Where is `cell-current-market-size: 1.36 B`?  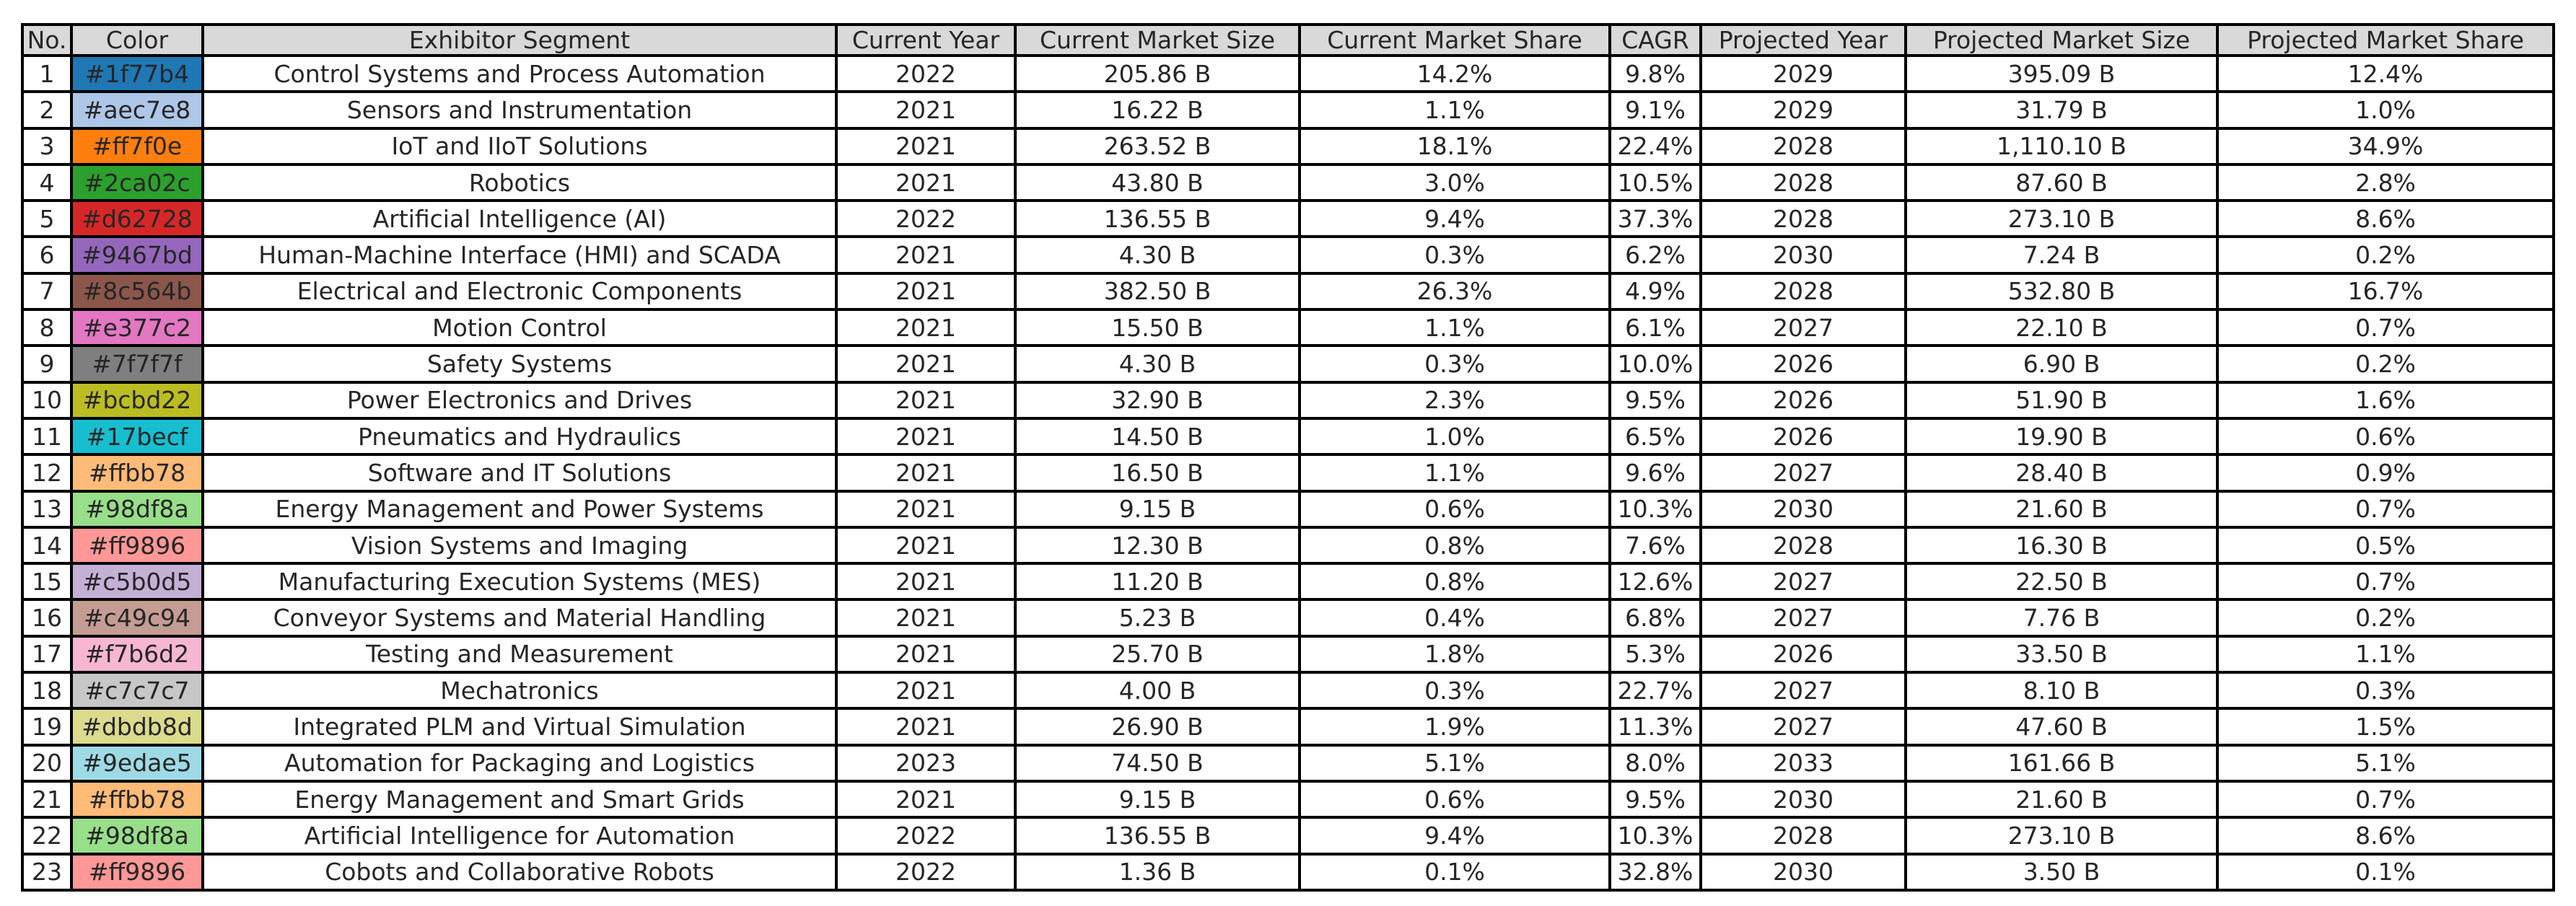
cell-current-market-size: 1.36 B is located at coordinates (1157, 872).